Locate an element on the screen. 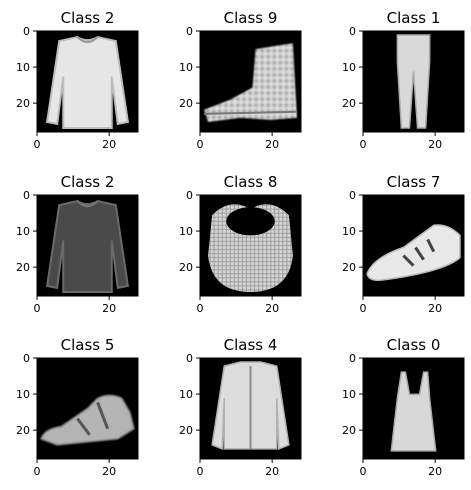  sneaker-shape is located at coordinates (413, 252).